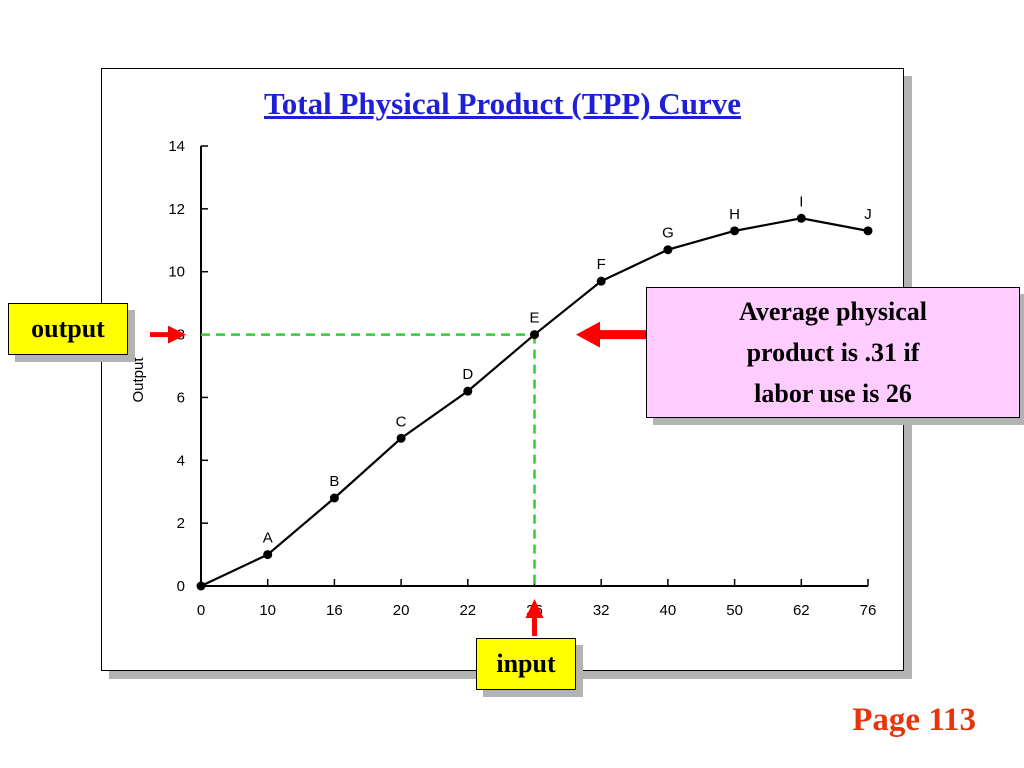 The width and height of the screenshot is (1024, 768). What do you see at coordinates (176, 146) in the screenshot?
I see `y-tick-label: 14` at bounding box center [176, 146].